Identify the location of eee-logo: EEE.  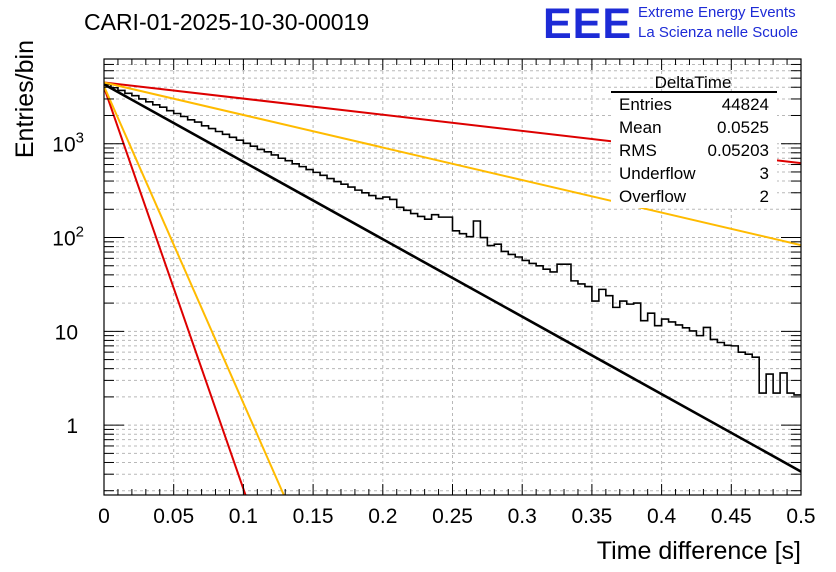
(588, 24).